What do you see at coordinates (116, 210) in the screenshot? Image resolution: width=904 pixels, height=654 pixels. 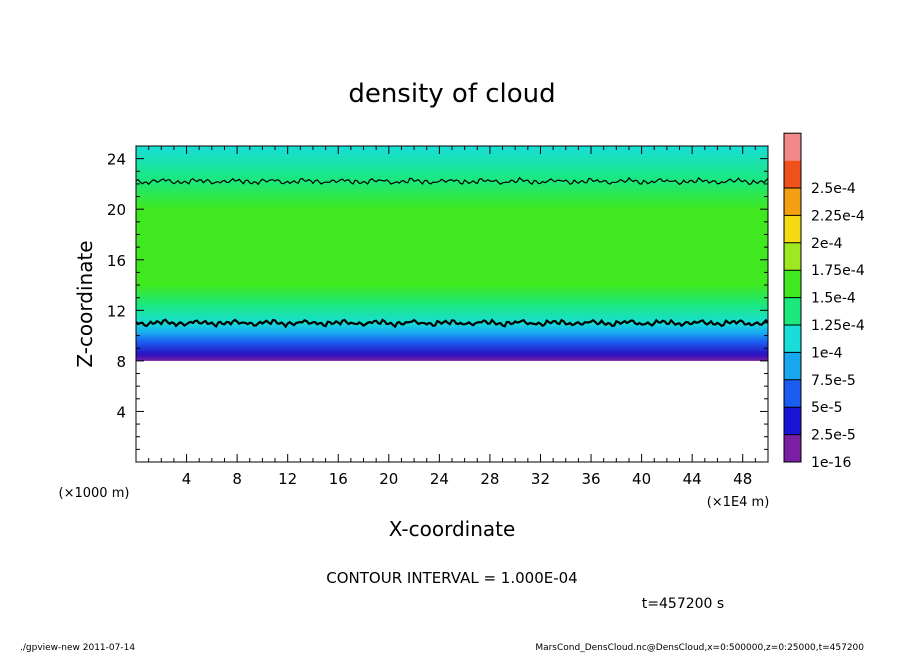 I see `y-tick-label: 20` at bounding box center [116, 210].